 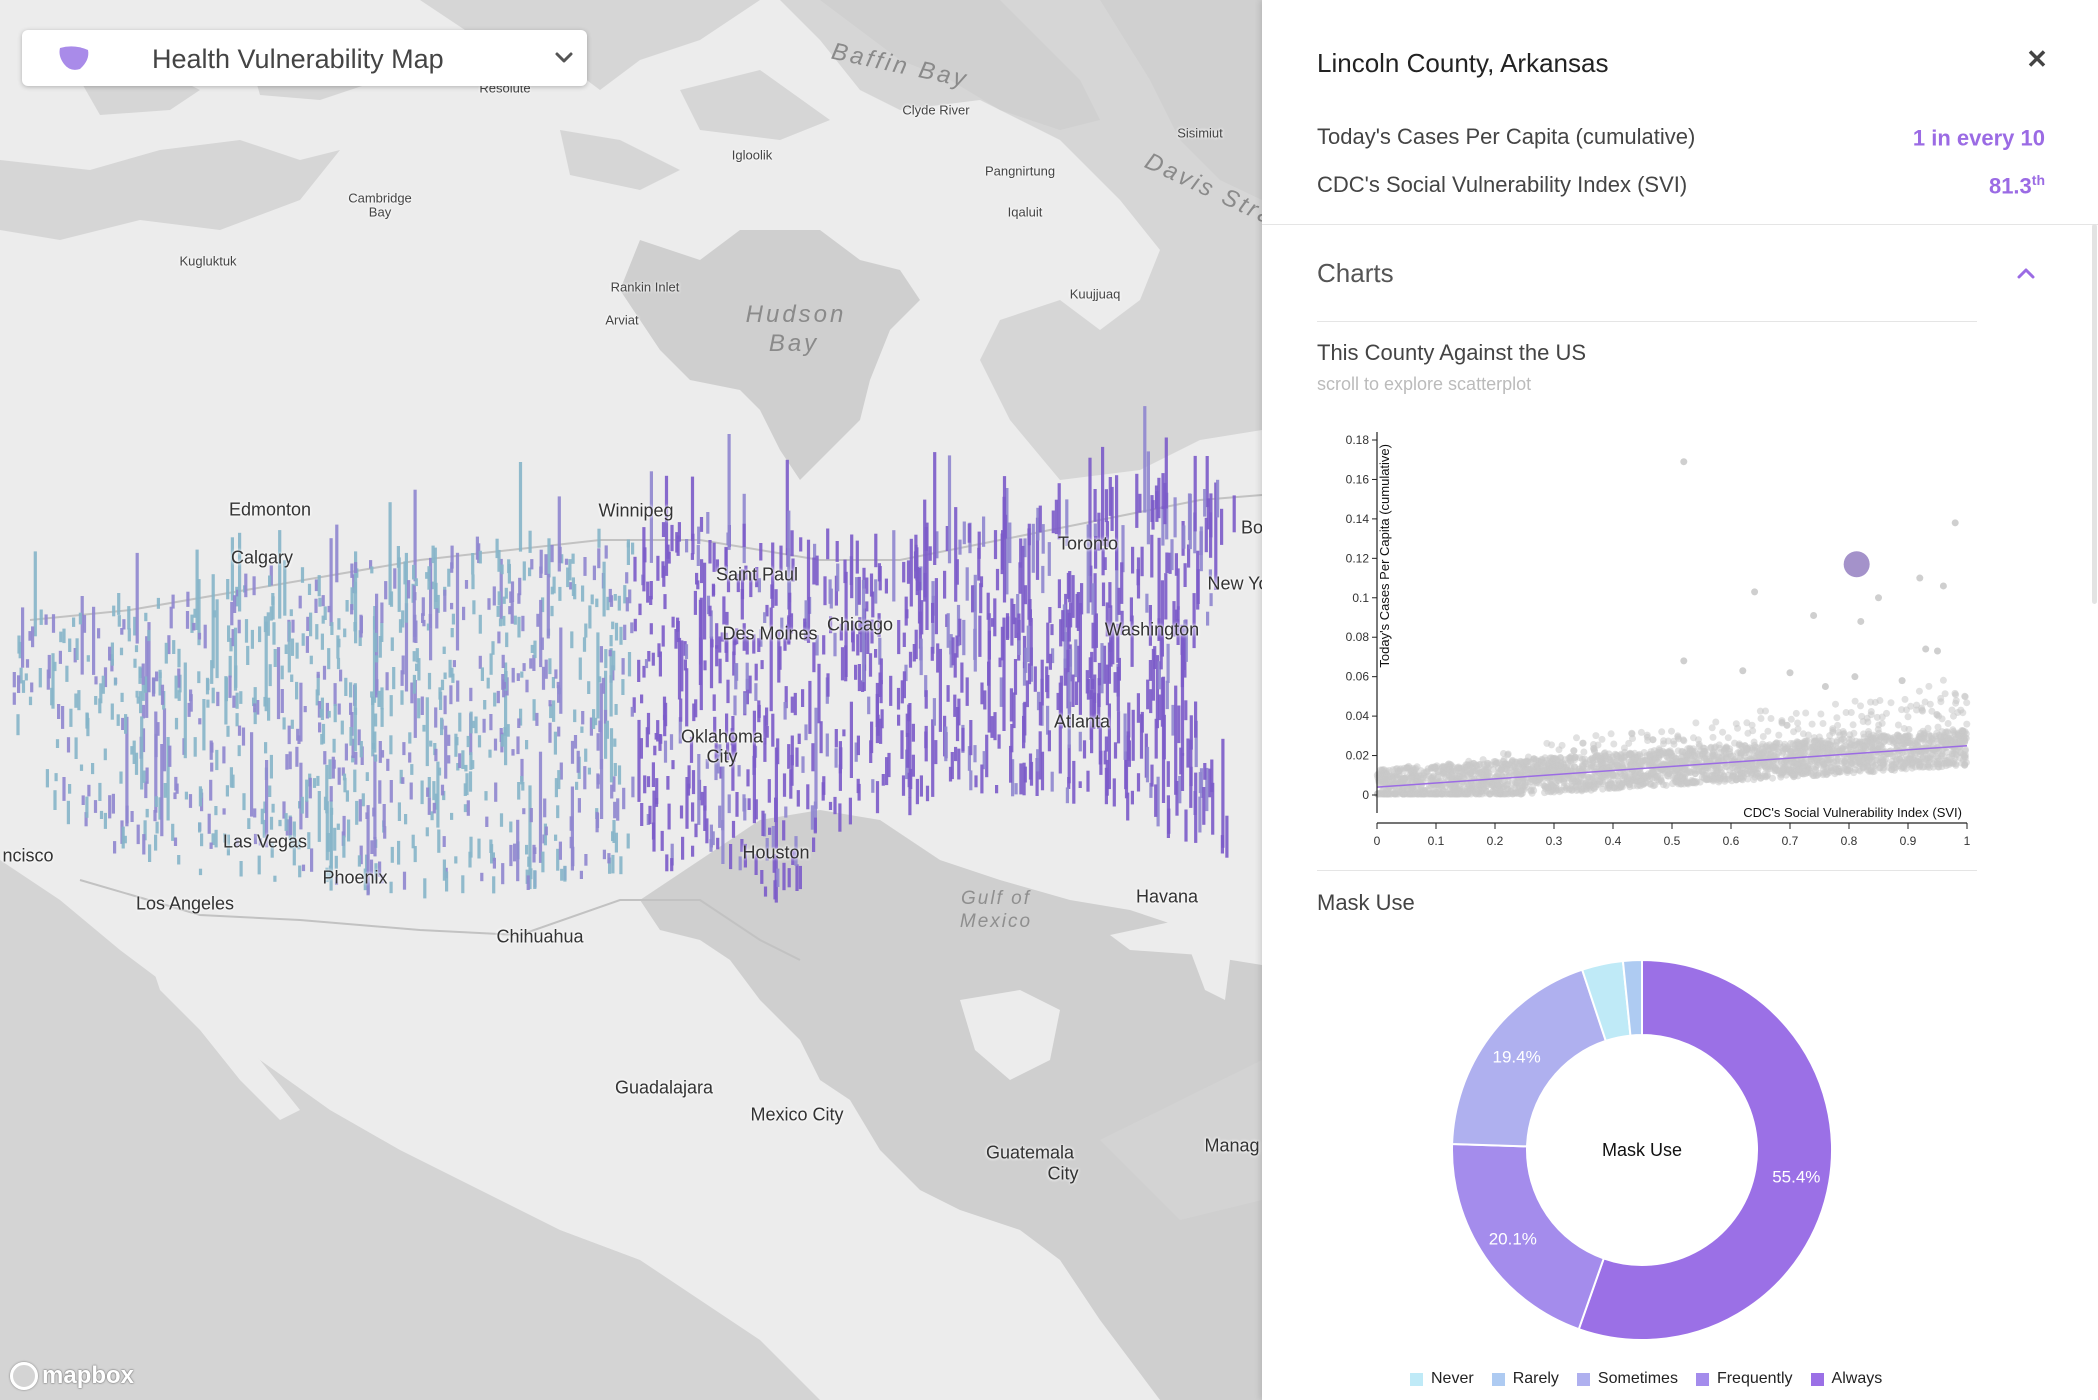 I want to click on mask-use-donut-chart: 55.4%20.1%19.4% Mask Use, so click(x=1642, y=1150).